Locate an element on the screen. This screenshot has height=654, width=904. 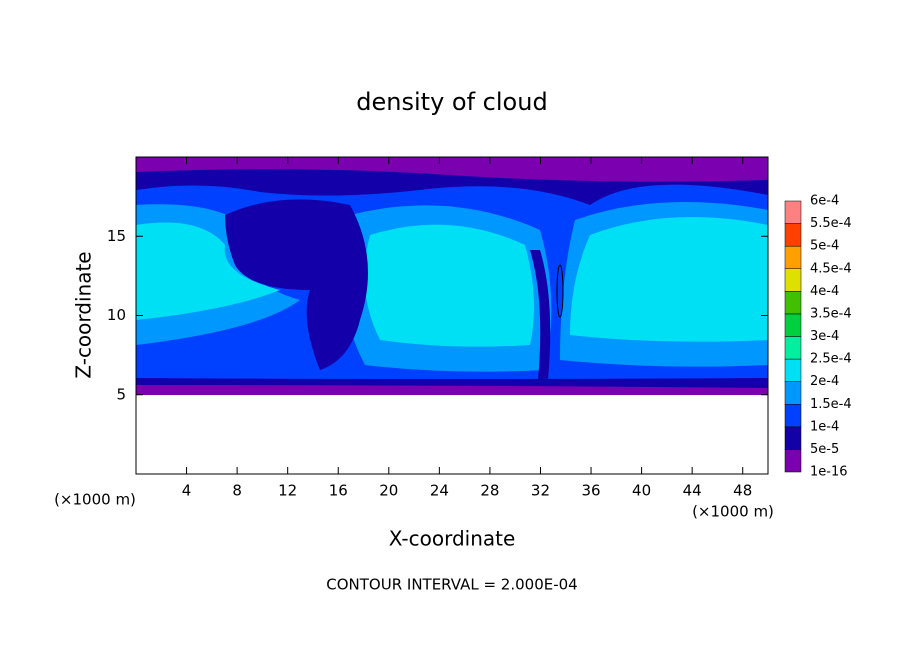
colorbar-label: 3.5e-4 is located at coordinates (831, 313).